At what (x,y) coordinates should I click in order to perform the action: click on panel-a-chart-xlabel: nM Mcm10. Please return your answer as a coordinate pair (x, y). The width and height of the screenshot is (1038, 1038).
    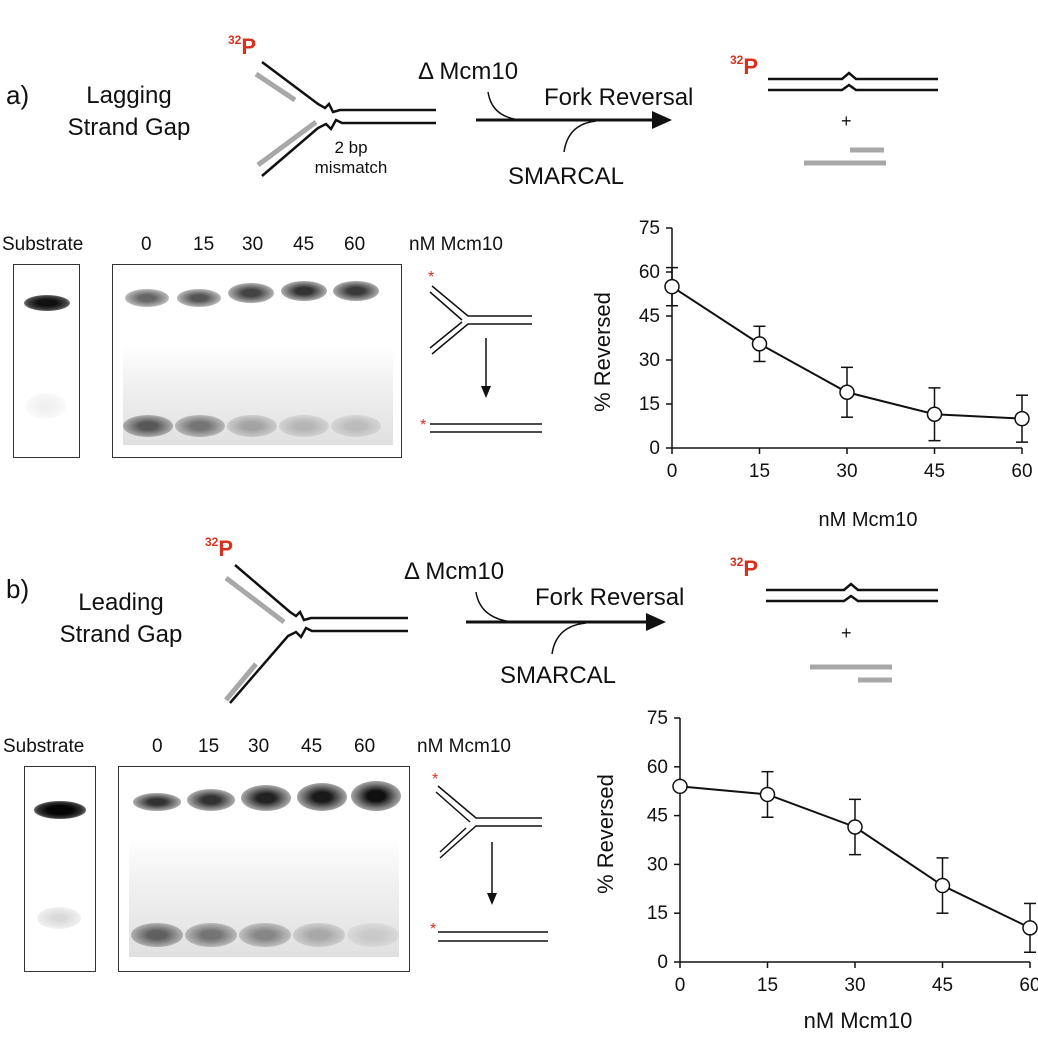
    Looking at the image, I should click on (868, 520).